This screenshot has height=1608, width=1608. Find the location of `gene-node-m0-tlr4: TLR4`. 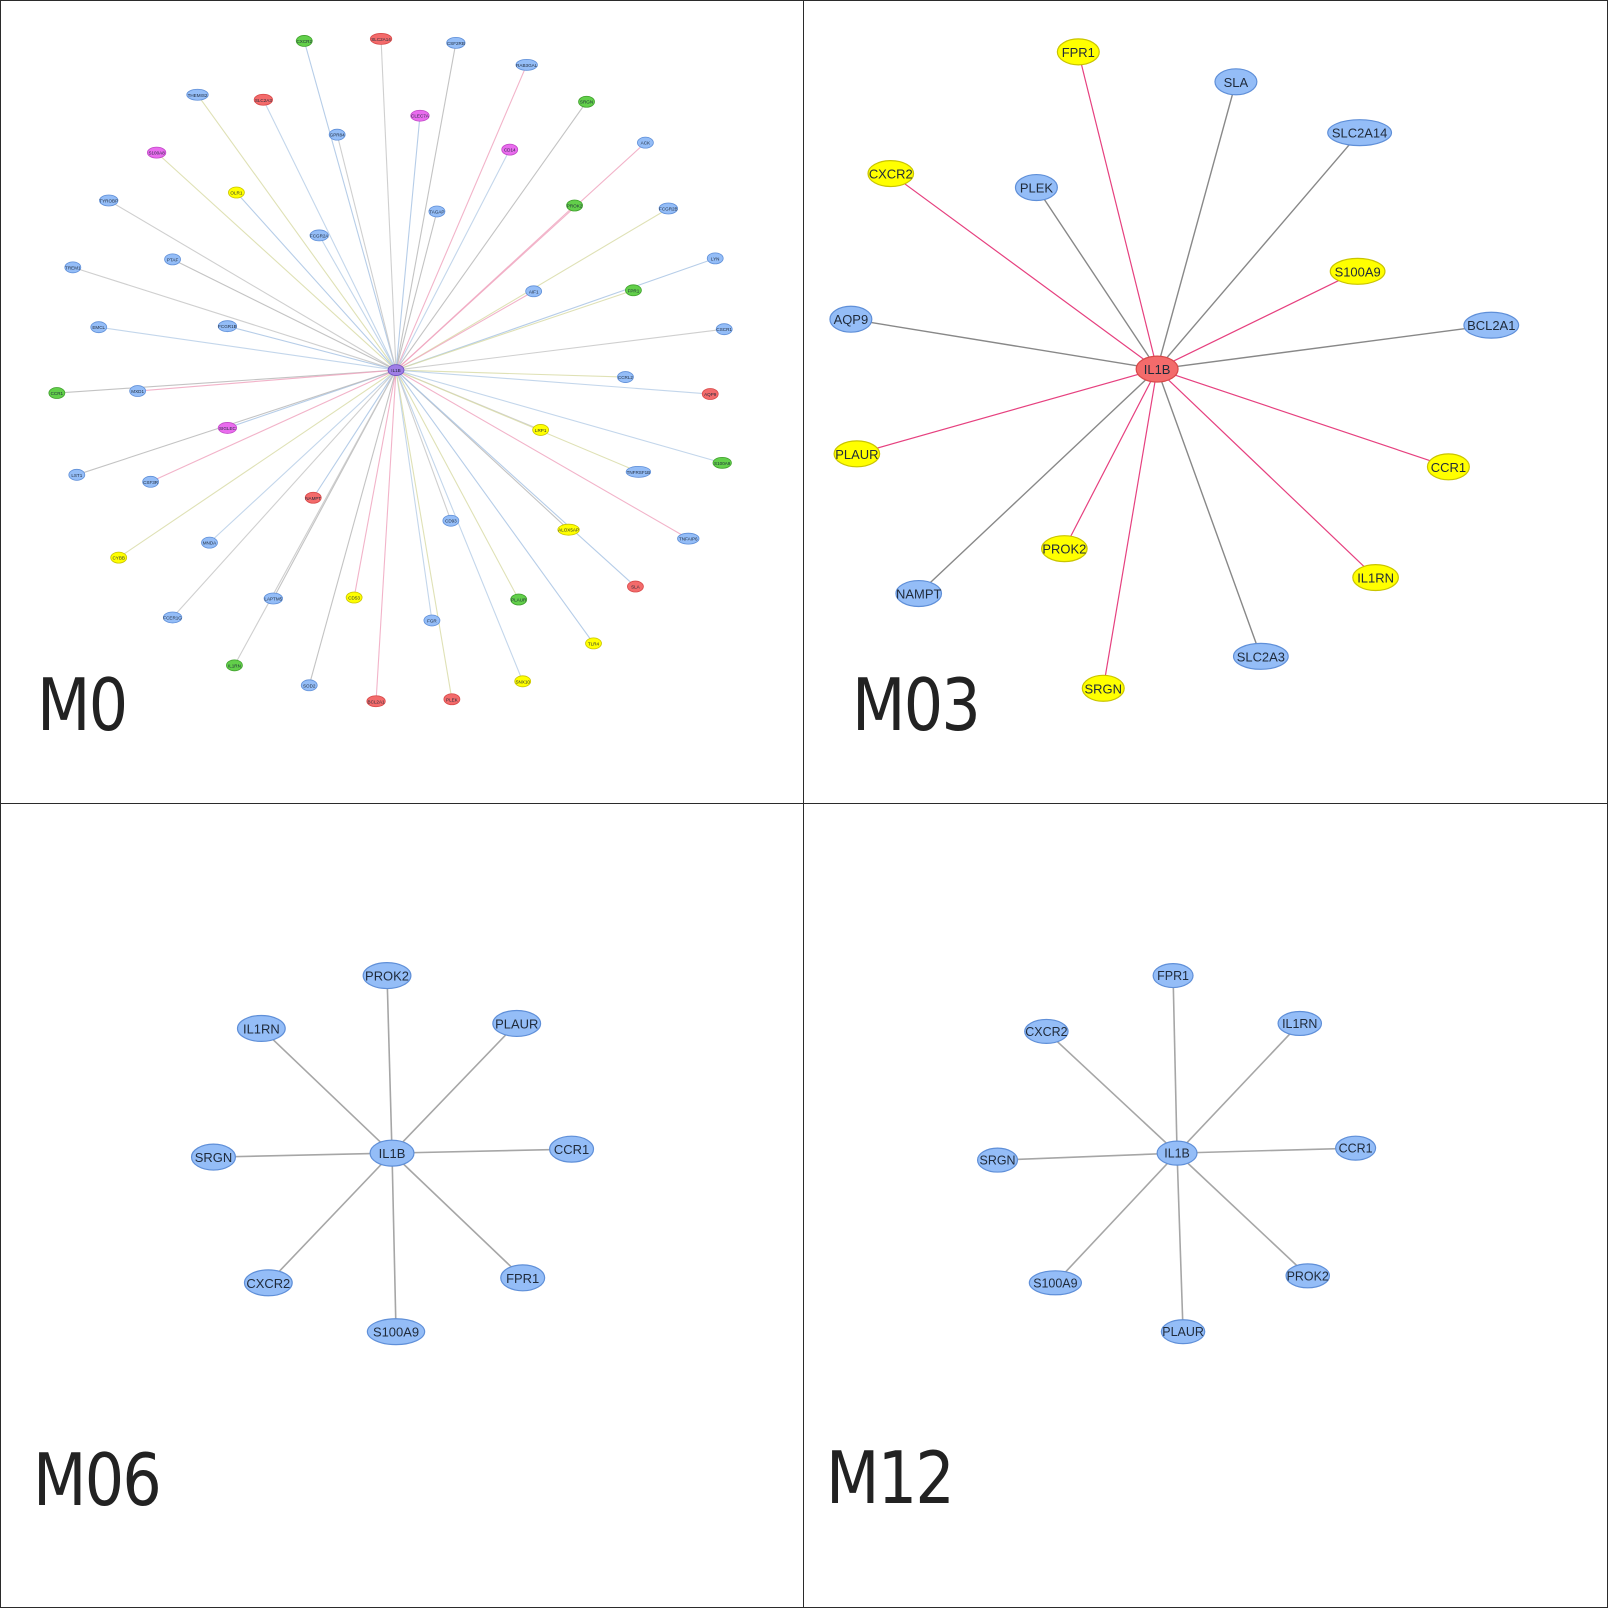

gene-node-m0-tlr4: TLR4 is located at coordinates (593, 643).